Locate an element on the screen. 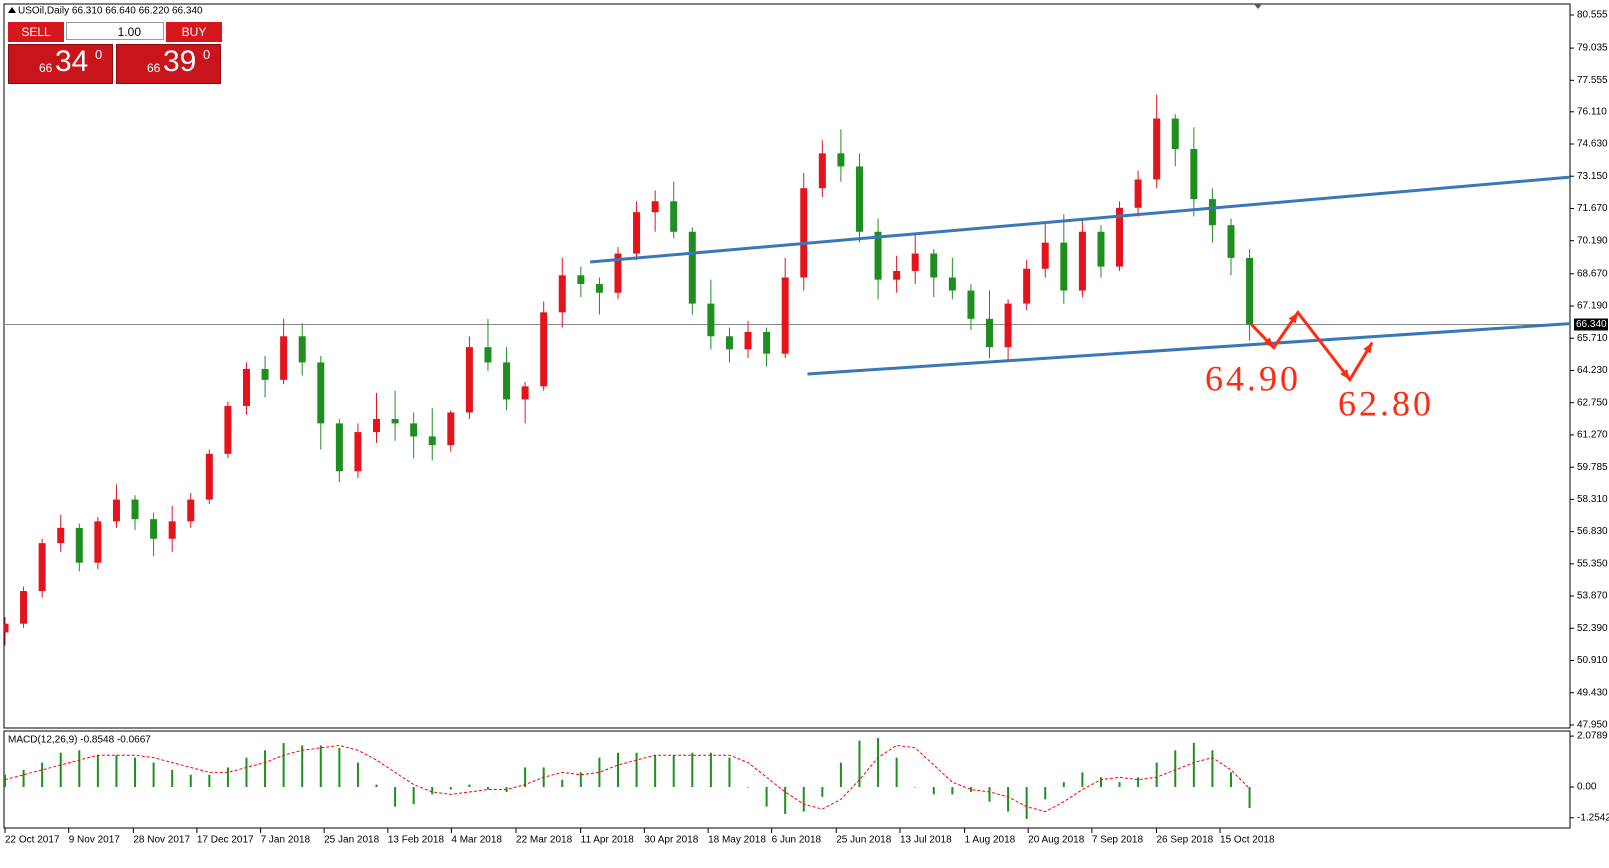 The width and height of the screenshot is (1609, 868). y-tick-label: 55.350 is located at coordinates (1592, 563).